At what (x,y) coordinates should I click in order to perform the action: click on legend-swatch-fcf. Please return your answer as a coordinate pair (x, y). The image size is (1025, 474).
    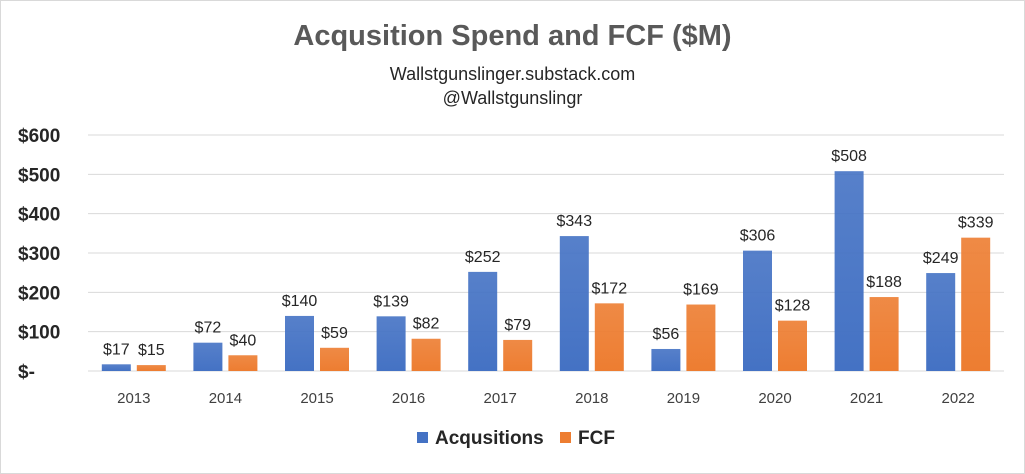
    Looking at the image, I should click on (565, 437).